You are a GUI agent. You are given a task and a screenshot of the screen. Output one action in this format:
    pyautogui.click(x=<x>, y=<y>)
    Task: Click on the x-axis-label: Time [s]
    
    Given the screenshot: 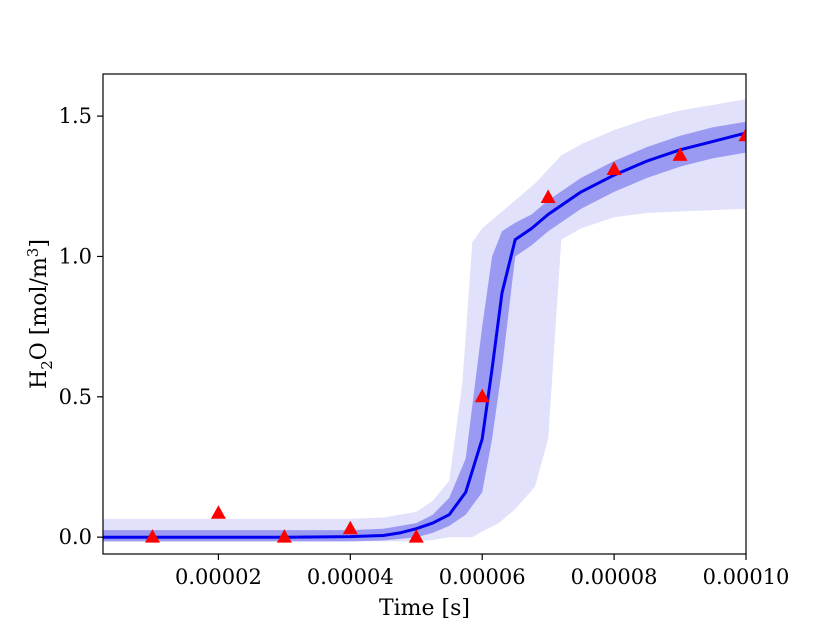 What is the action you would take?
    pyautogui.click(x=424, y=608)
    